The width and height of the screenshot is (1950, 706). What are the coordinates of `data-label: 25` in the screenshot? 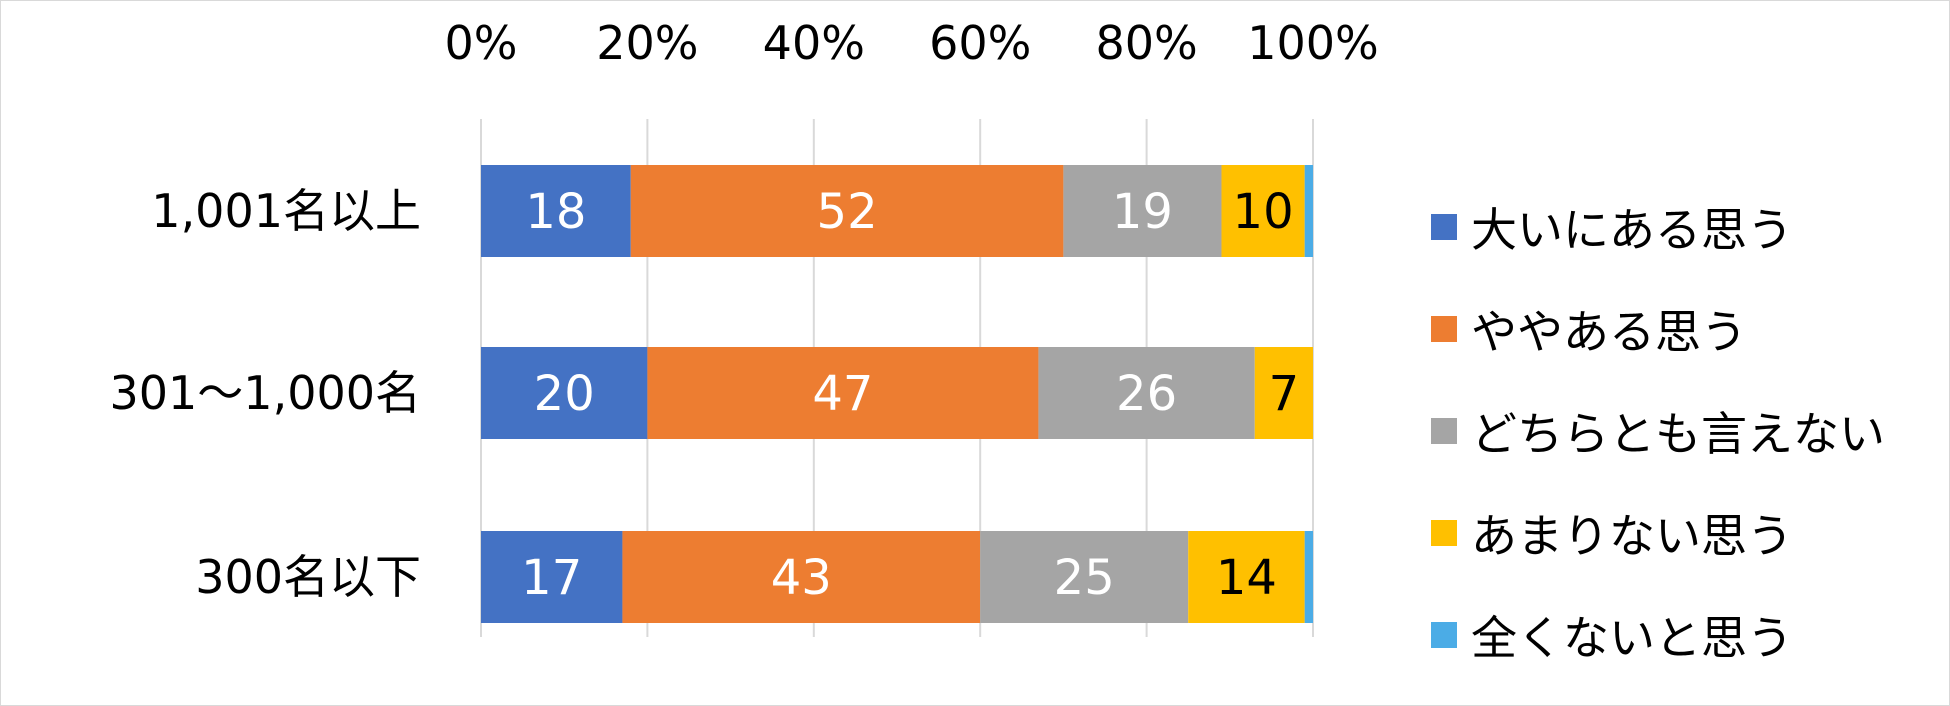 It's located at (1084, 578).